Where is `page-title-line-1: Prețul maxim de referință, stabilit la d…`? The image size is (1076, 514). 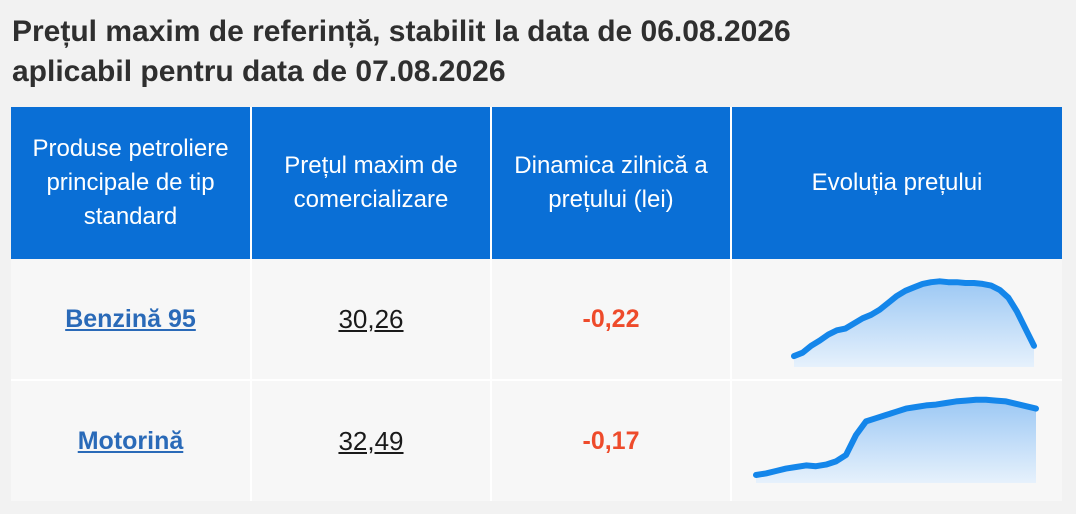 page-title-line-1: Prețul maxim de referință, stabilit la d… is located at coordinates (401, 31).